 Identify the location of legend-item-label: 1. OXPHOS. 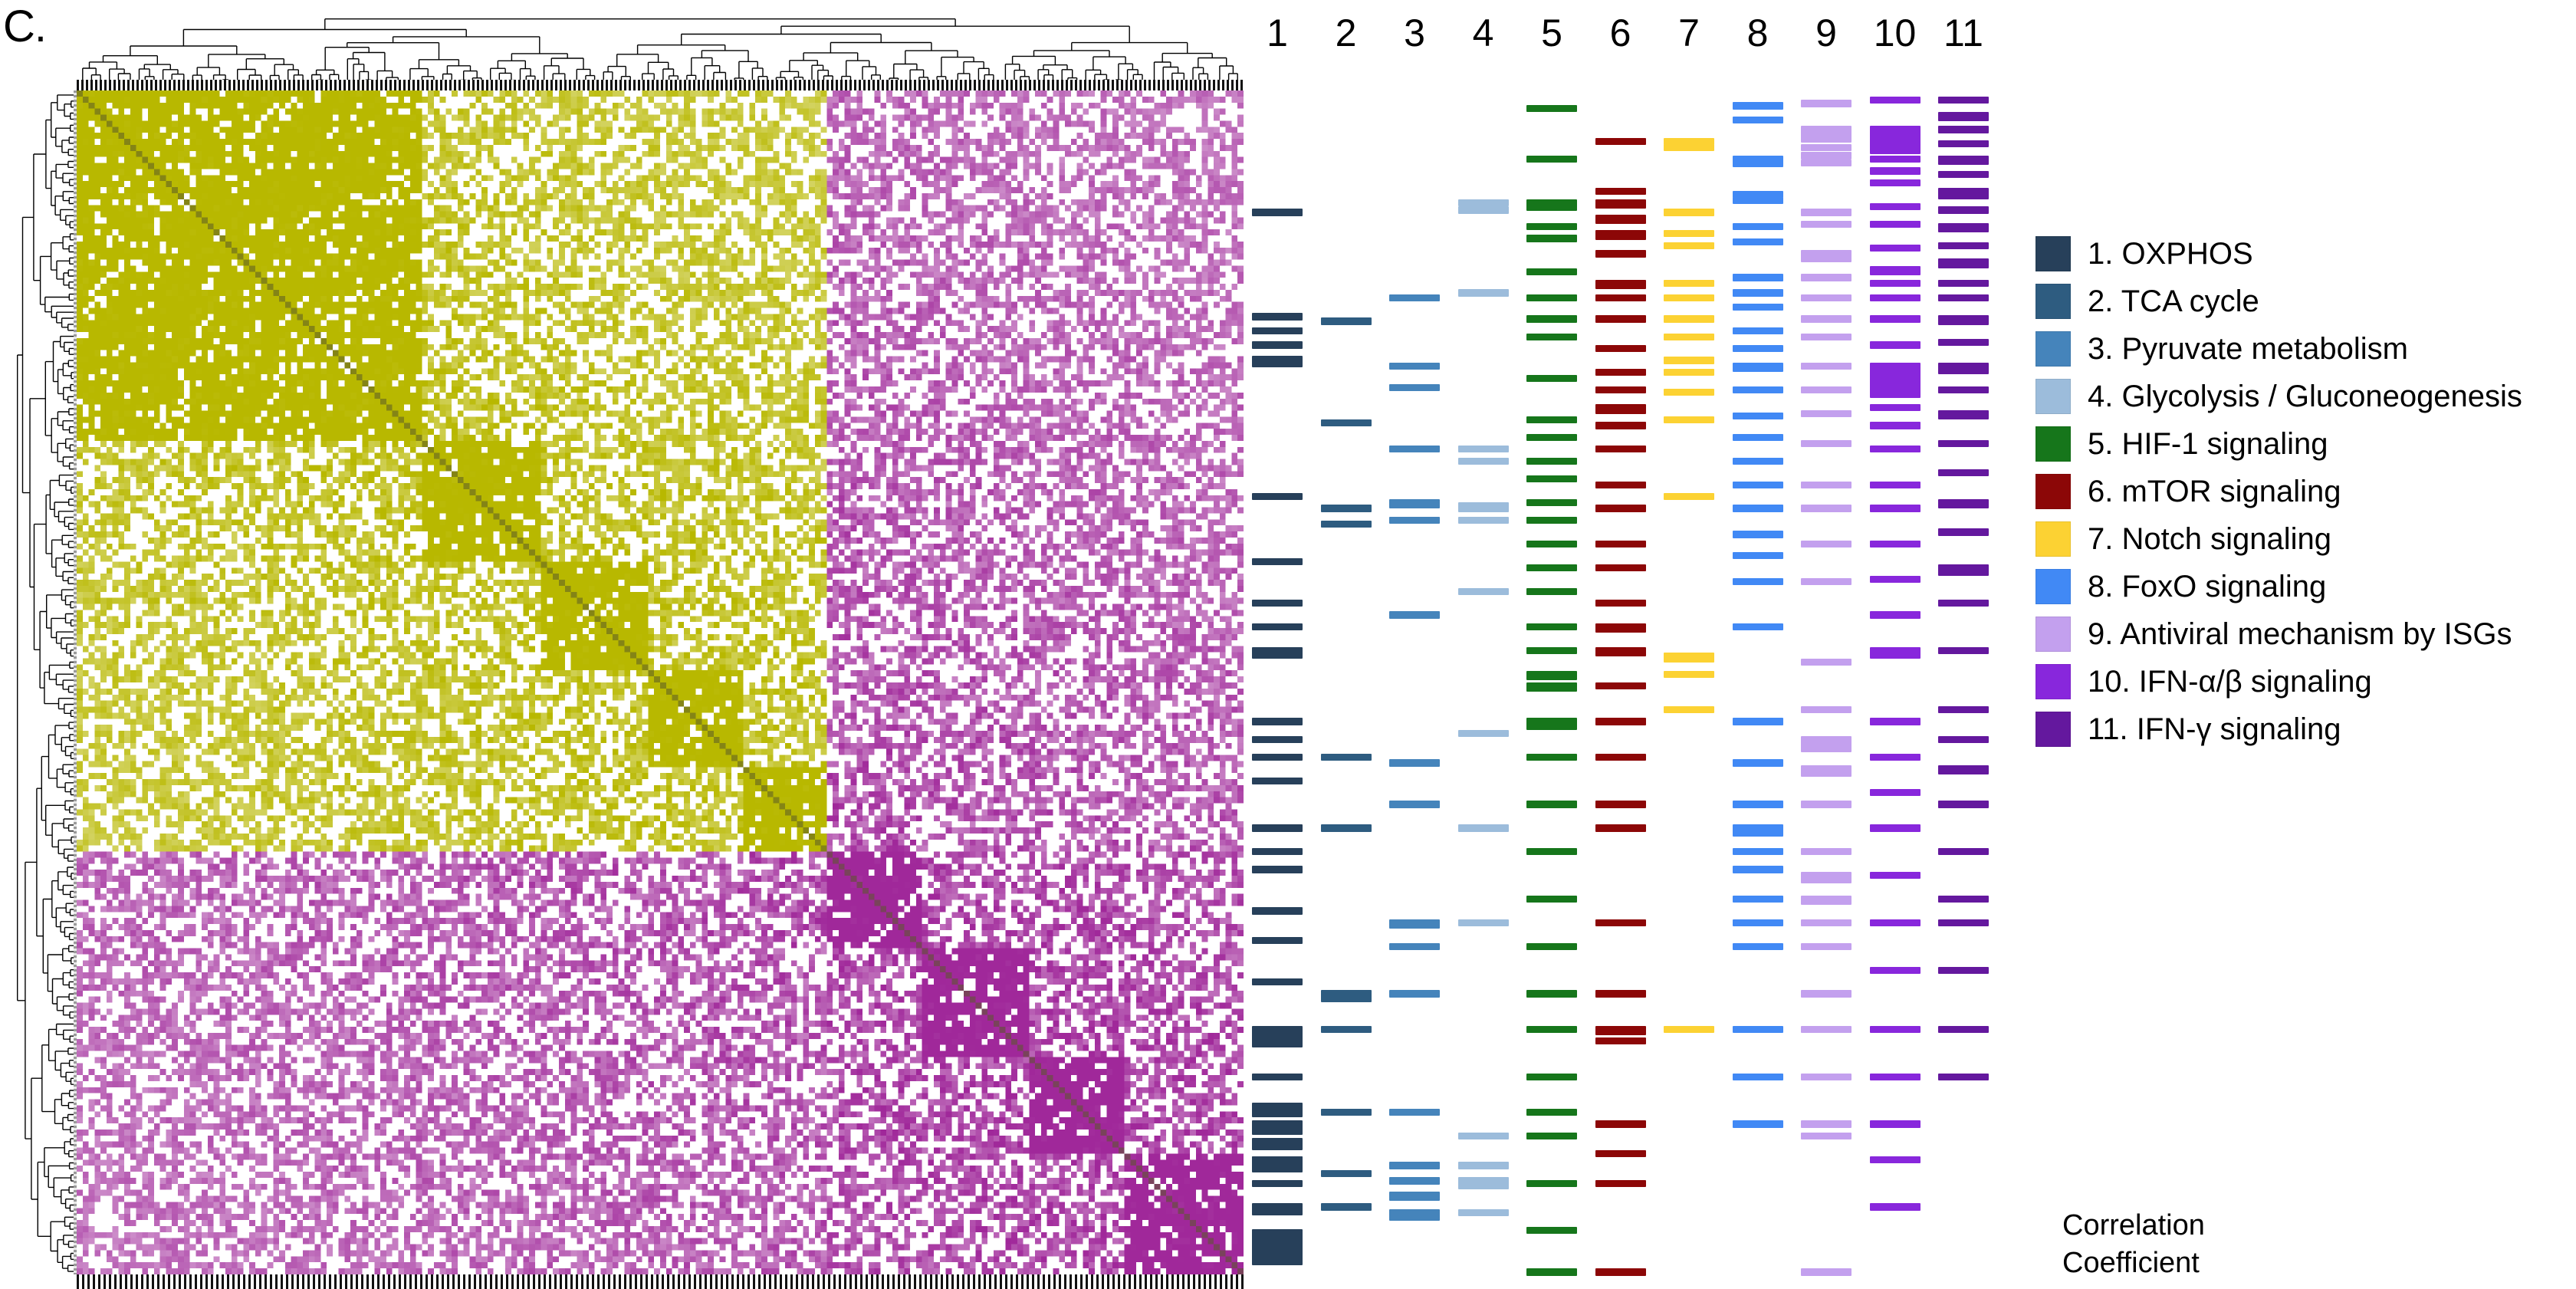
(2170, 254).